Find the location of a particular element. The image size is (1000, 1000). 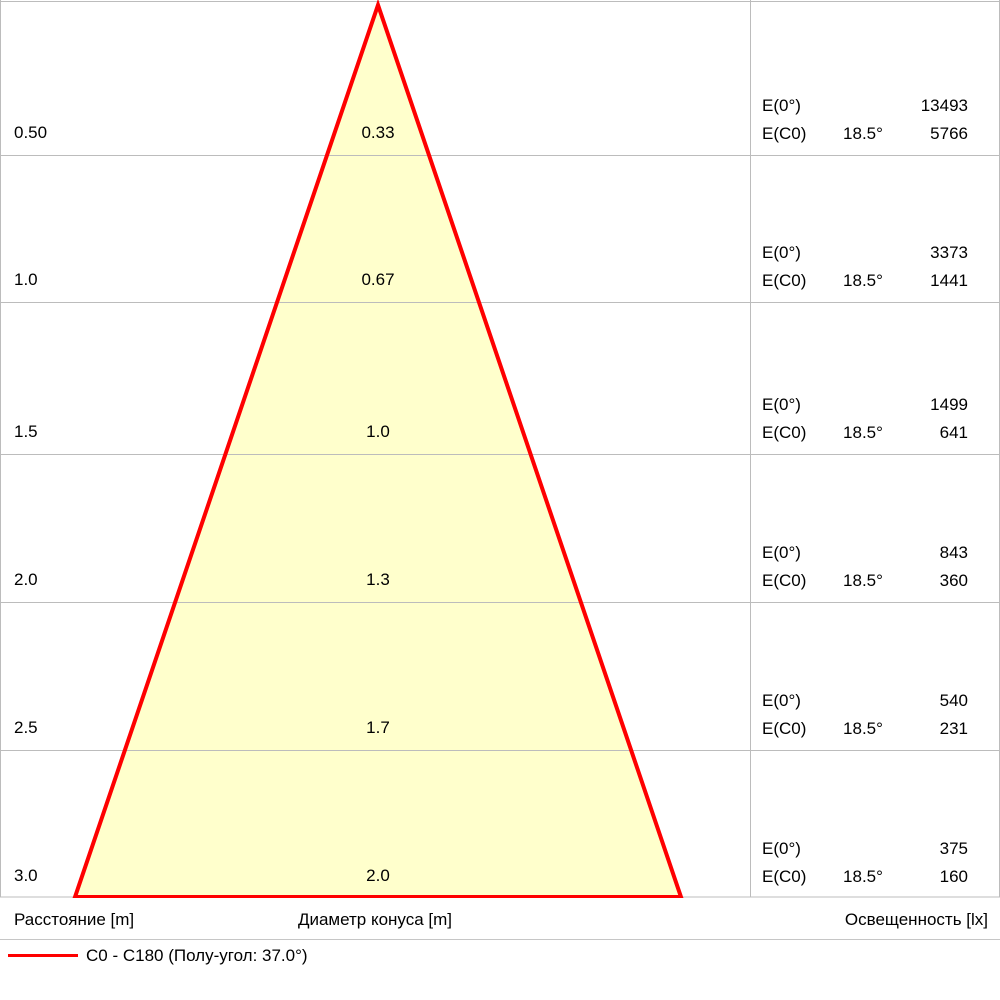

illuminance-block: E(0°) 843 E(C0) 18.5° 360 is located at coordinates (865, 567).